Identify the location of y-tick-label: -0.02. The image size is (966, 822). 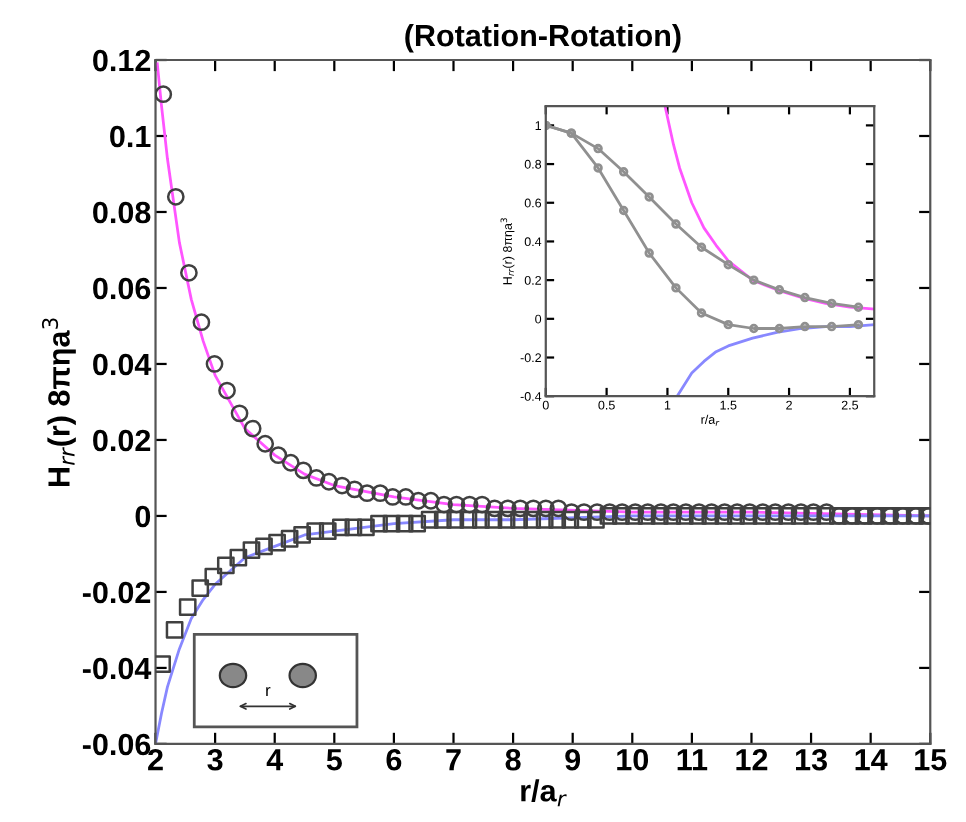
(116, 592).